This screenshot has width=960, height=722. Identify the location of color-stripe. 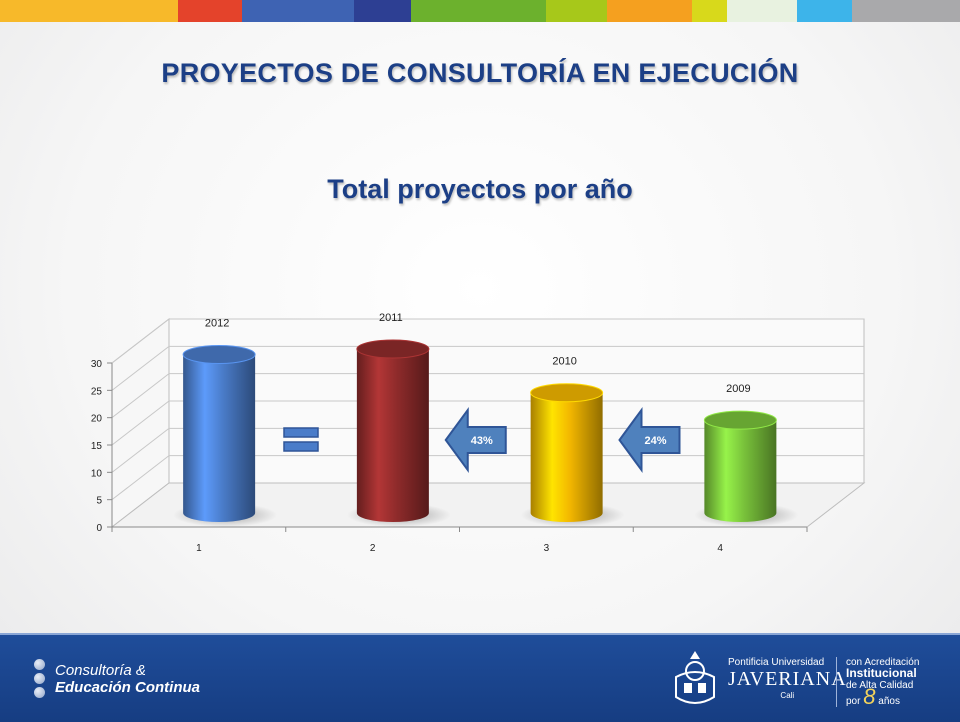
(480, 11).